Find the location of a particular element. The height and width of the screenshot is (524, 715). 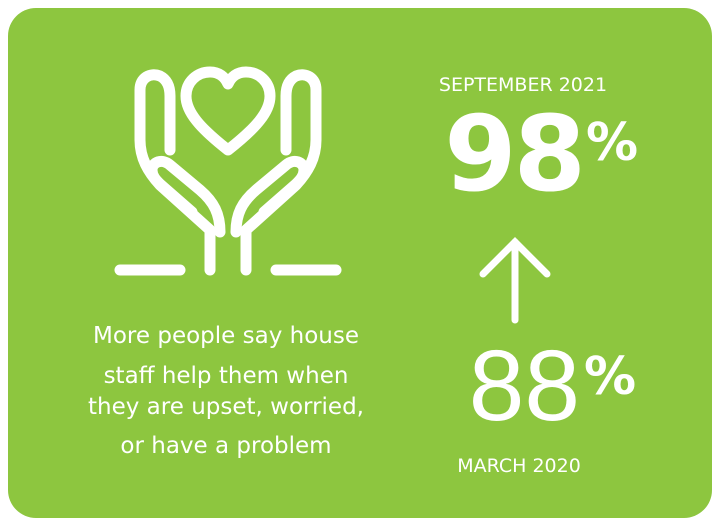

bottom-period: MARCH 2020 is located at coordinates (519, 466).